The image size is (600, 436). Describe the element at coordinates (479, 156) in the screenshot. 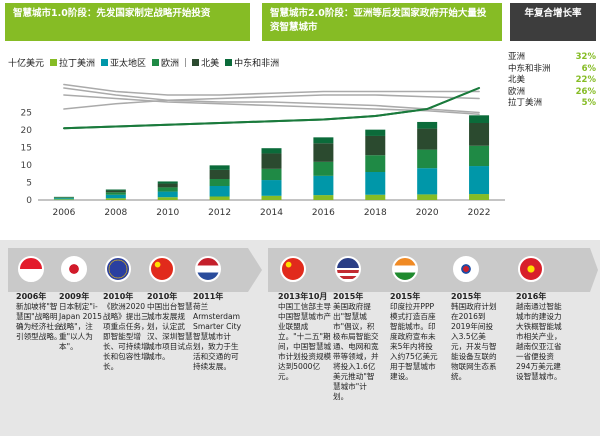

I see `bar-segment-欧洲-2022` at that location.